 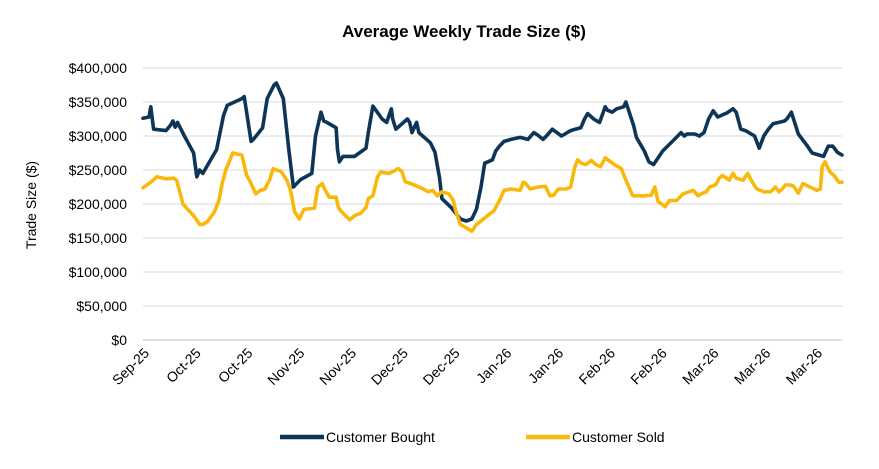 What do you see at coordinates (98, 136) in the screenshot?
I see `y-tick-label: $300,000` at bounding box center [98, 136].